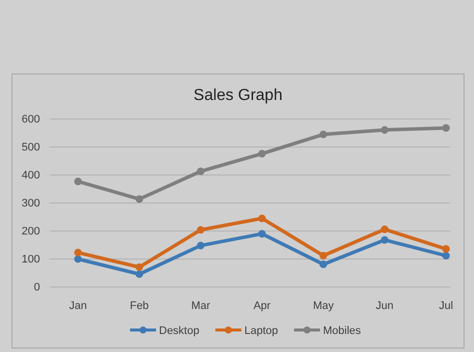  I want to click on y-tick-label: 600, so click(31, 120).